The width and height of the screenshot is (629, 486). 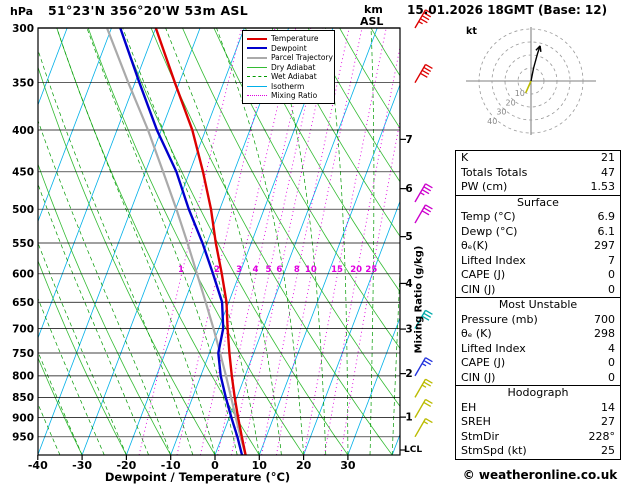 I want to click on stat-row: Temp (°C) 6.9, so click(x=538, y=217).